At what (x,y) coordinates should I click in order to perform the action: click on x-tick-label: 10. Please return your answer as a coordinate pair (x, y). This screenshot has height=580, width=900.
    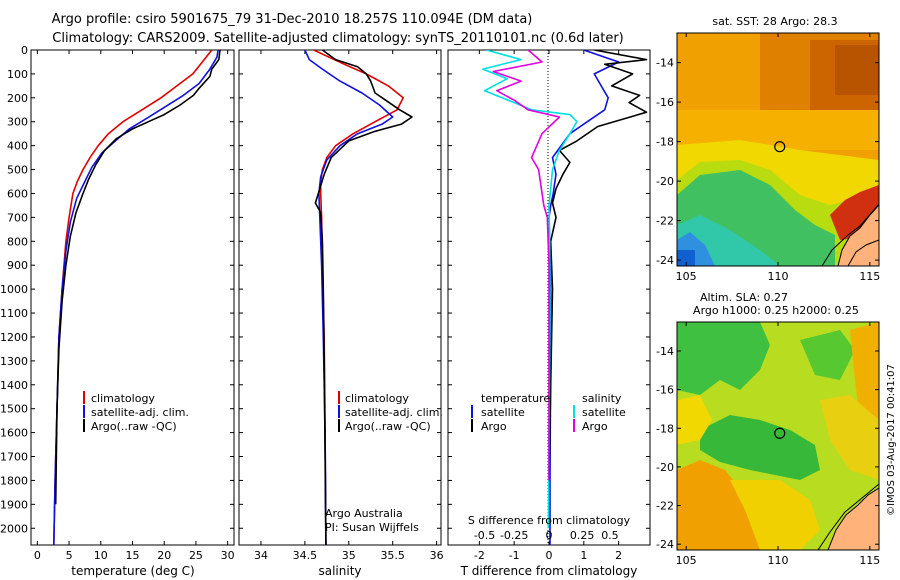
    Looking at the image, I should click on (101, 555).